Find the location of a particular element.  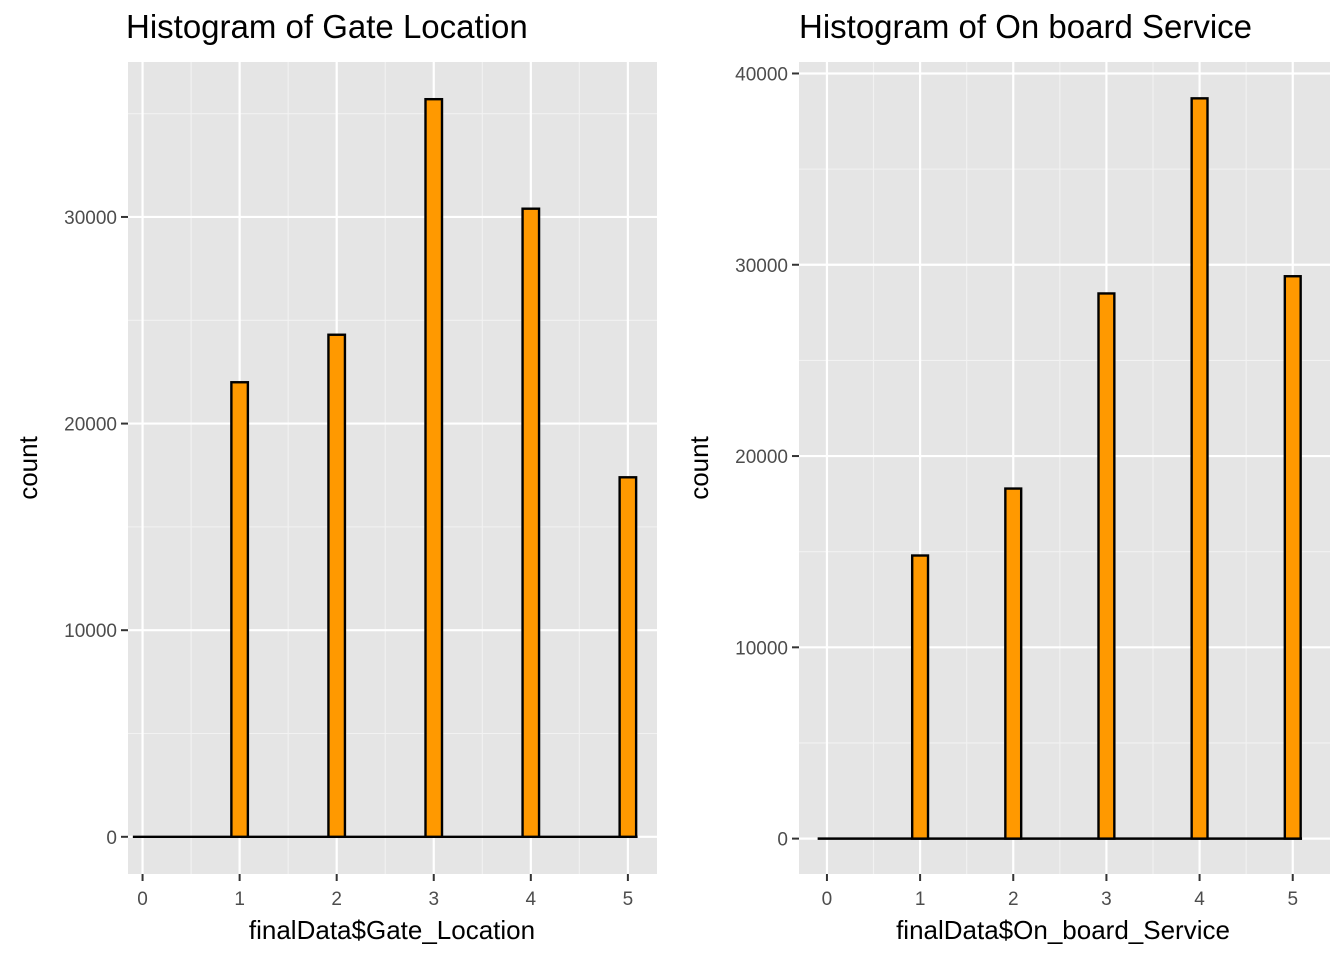

y-axis: 0 10000 20000 30000 40000 is located at coordinates (767, 457).